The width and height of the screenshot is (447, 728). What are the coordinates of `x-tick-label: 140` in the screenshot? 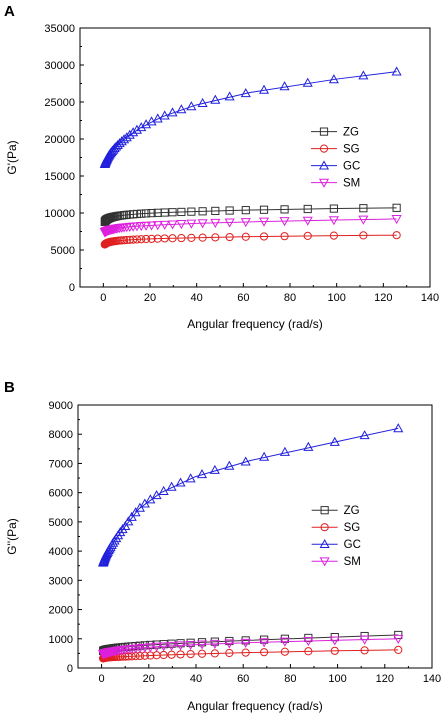 It's located at (430, 298).